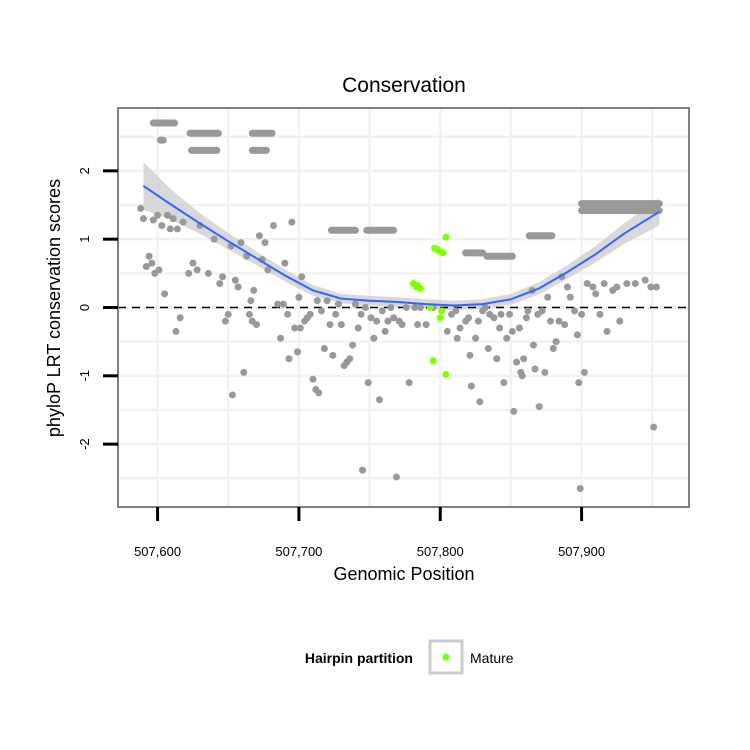  I want to click on x-tick-label: 507,800, so click(440, 551).